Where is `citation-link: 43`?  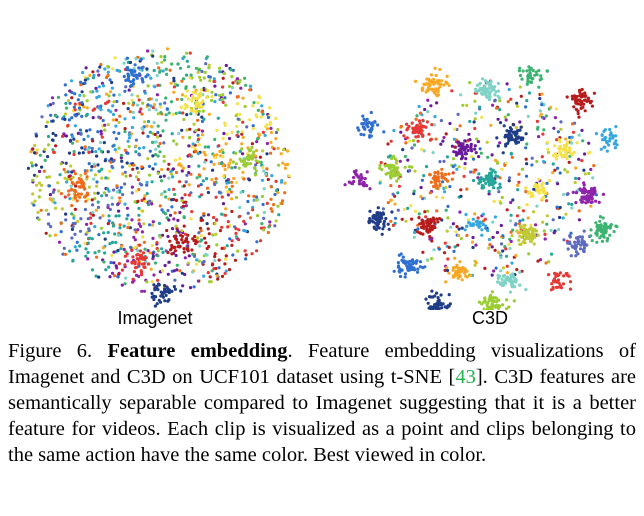 citation-link: 43 is located at coordinates (465, 377).